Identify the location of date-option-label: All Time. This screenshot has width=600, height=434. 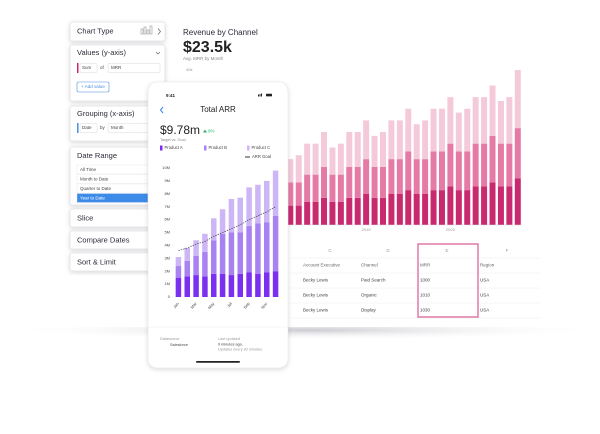
(88, 169).